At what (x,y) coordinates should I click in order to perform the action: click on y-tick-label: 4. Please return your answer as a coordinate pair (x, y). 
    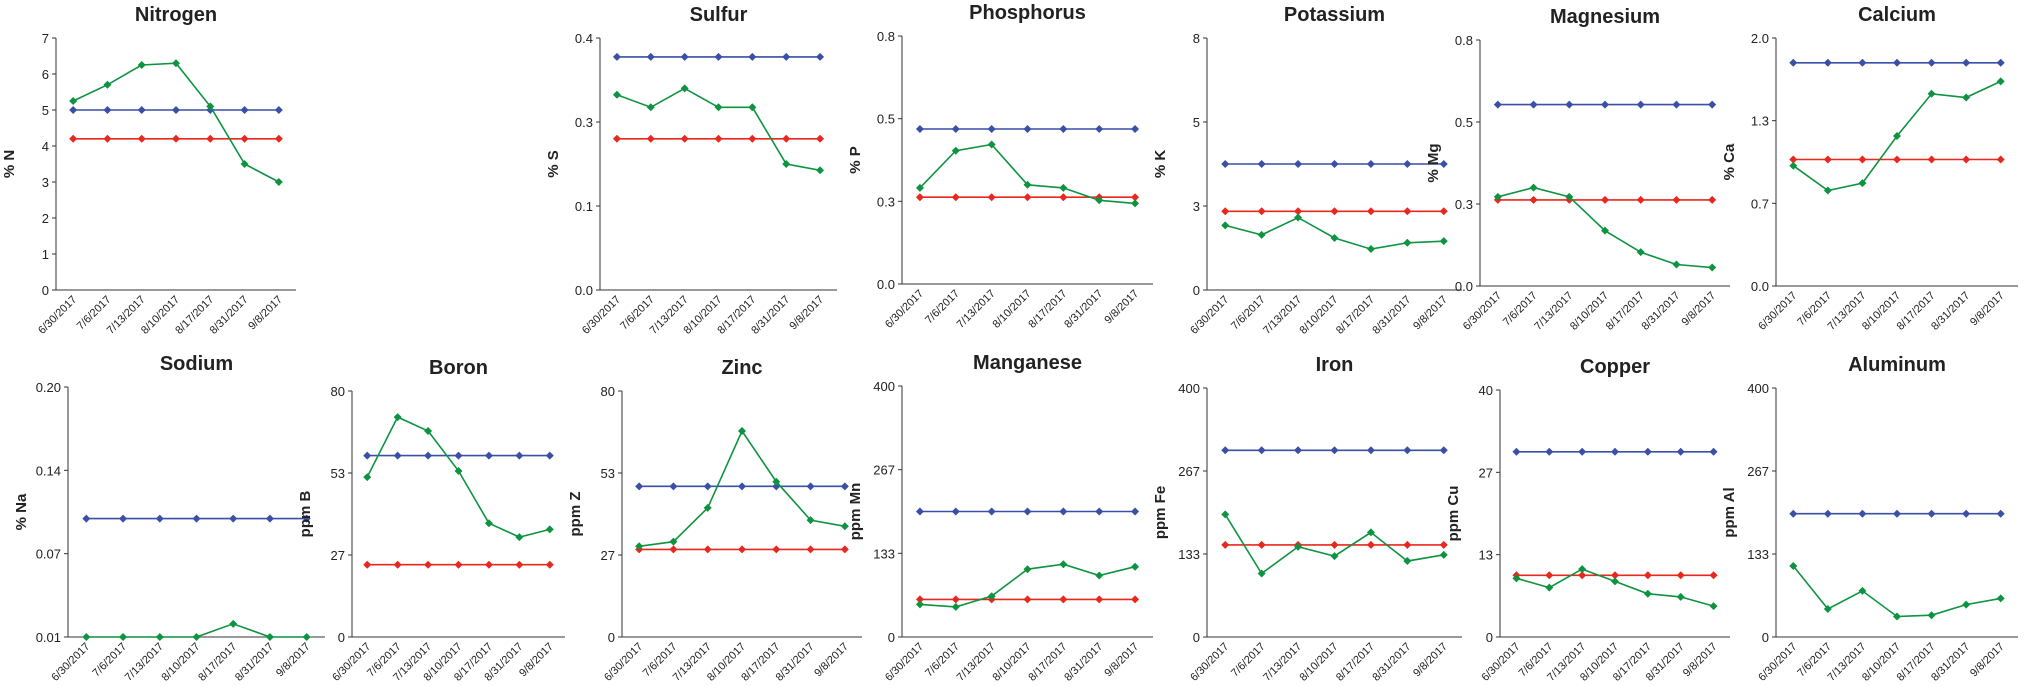
    Looking at the image, I should click on (45, 146).